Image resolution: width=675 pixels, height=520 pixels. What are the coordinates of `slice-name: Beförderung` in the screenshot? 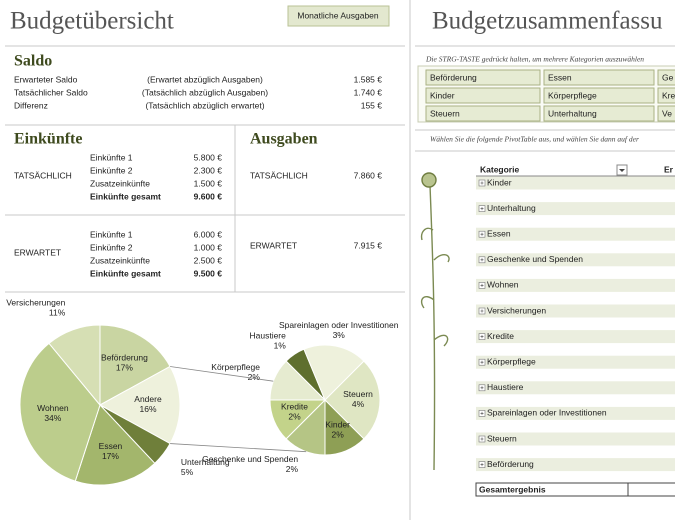 It's located at (124, 358).